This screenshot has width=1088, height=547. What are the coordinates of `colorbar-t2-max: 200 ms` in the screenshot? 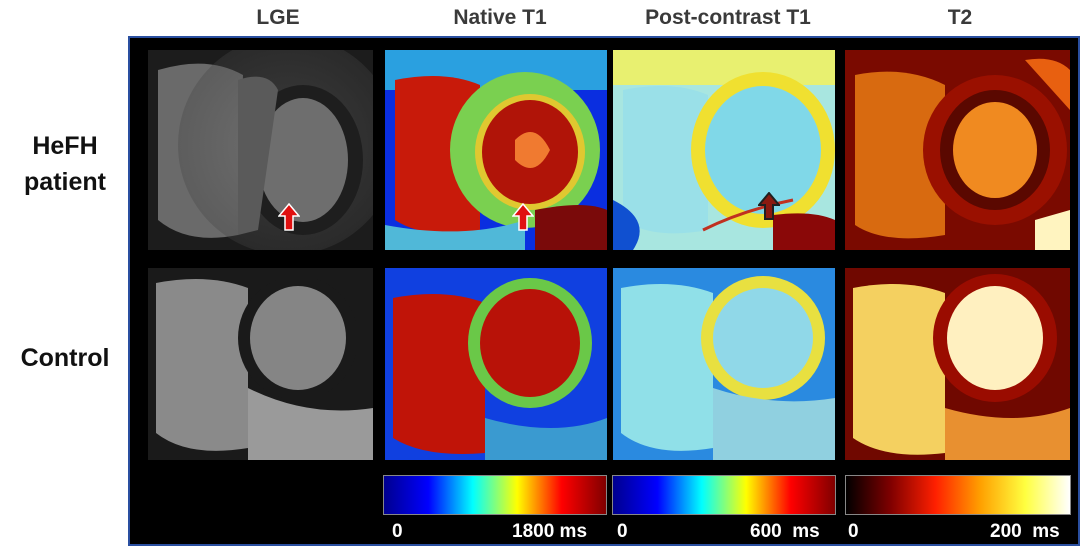 It's located at (1025, 531).